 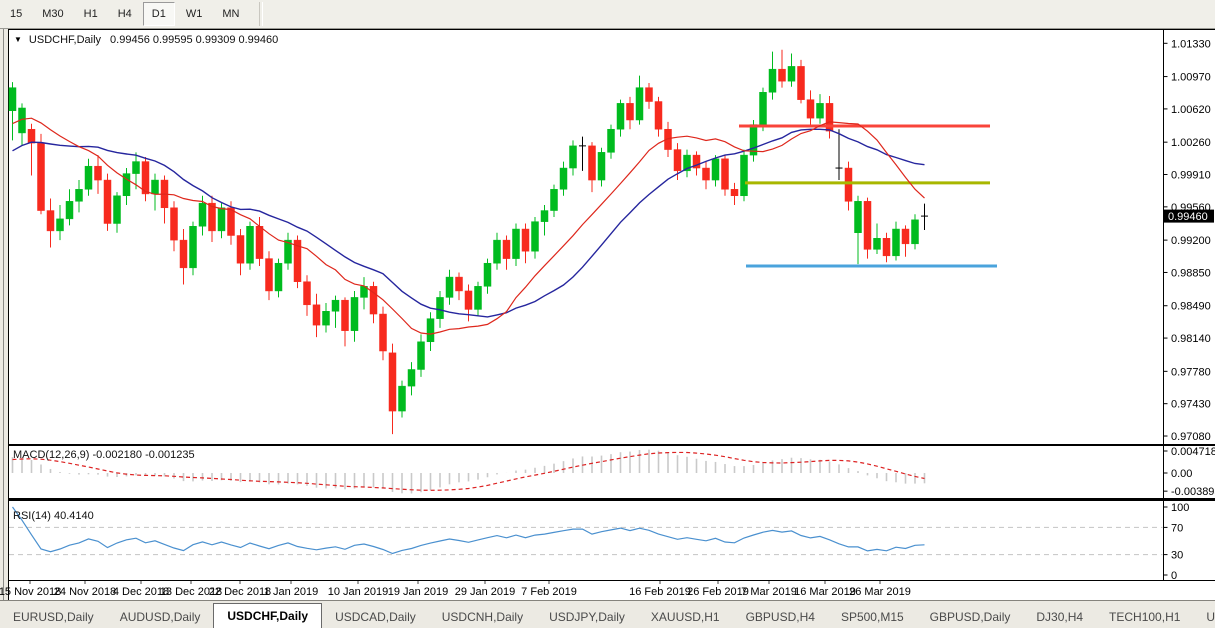 What do you see at coordinates (160, 617) in the screenshot?
I see `tab-AUDUSD-Daily: AUDUSD,Daily` at bounding box center [160, 617].